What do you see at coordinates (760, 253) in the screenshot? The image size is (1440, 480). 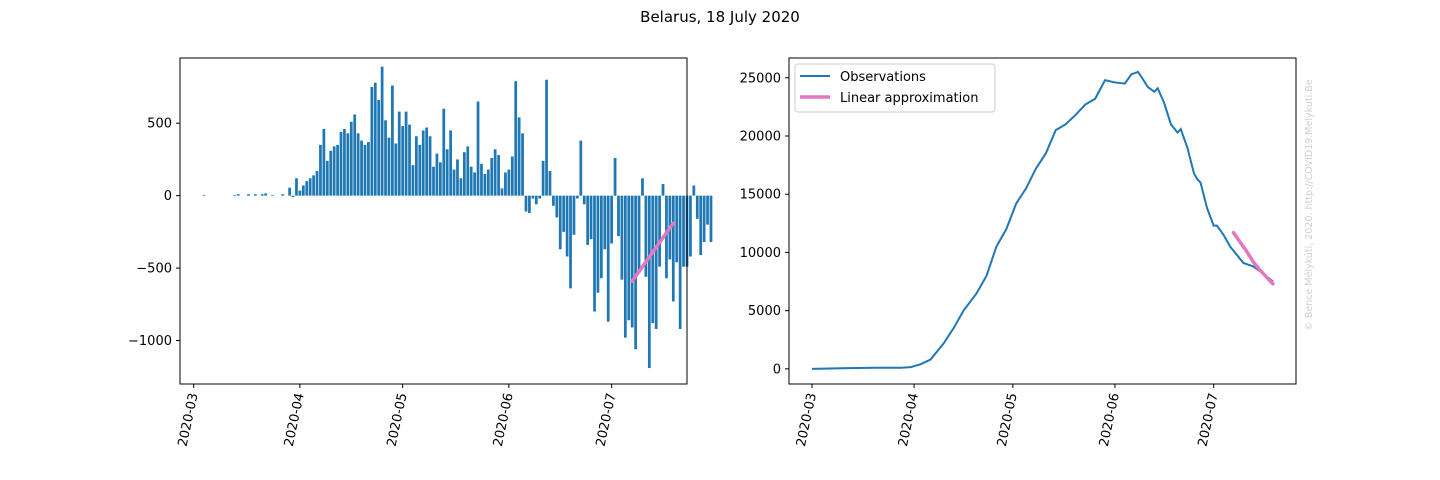 I see `right-y-tick-label: 10000` at bounding box center [760, 253].